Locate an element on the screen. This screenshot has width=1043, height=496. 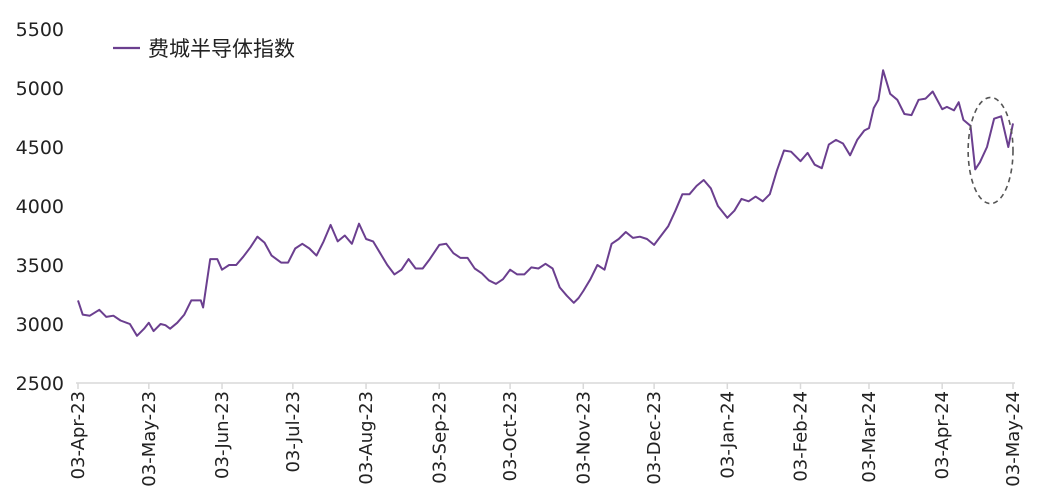
highlight-layer is located at coordinates (990, 150).